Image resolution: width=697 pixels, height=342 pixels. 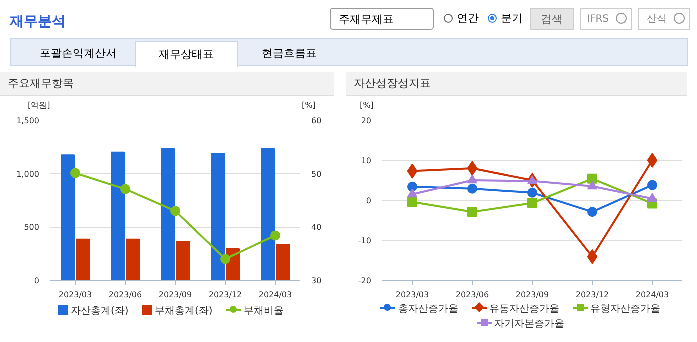 I want to click on y2-tick-label: 50, so click(x=317, y=174).